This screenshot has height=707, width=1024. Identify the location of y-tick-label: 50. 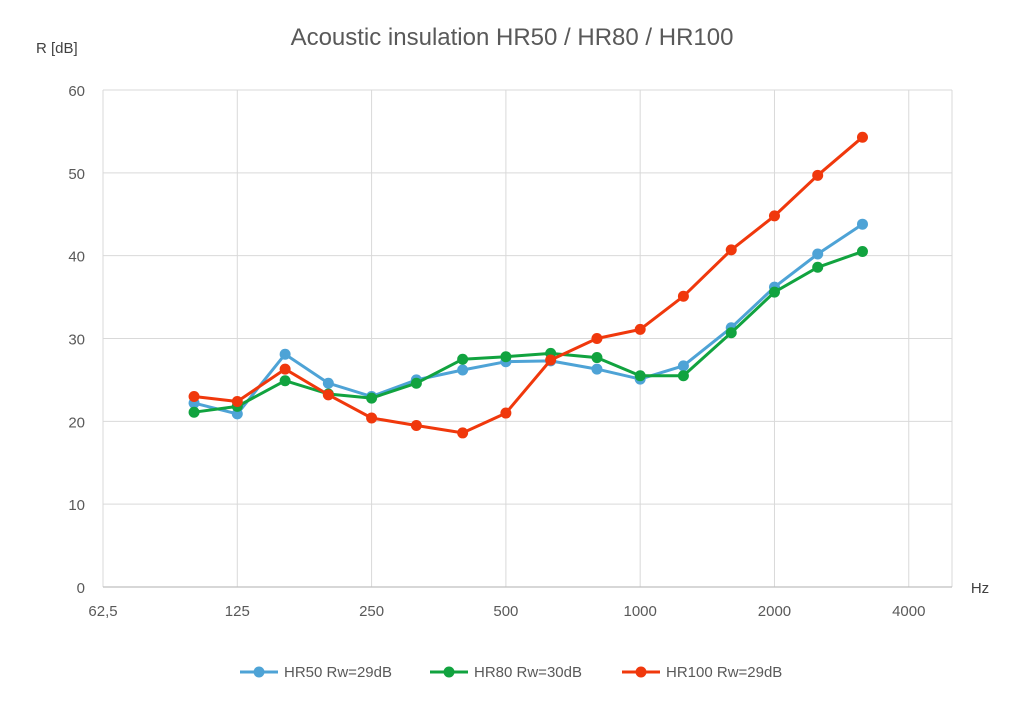
(76, 174).